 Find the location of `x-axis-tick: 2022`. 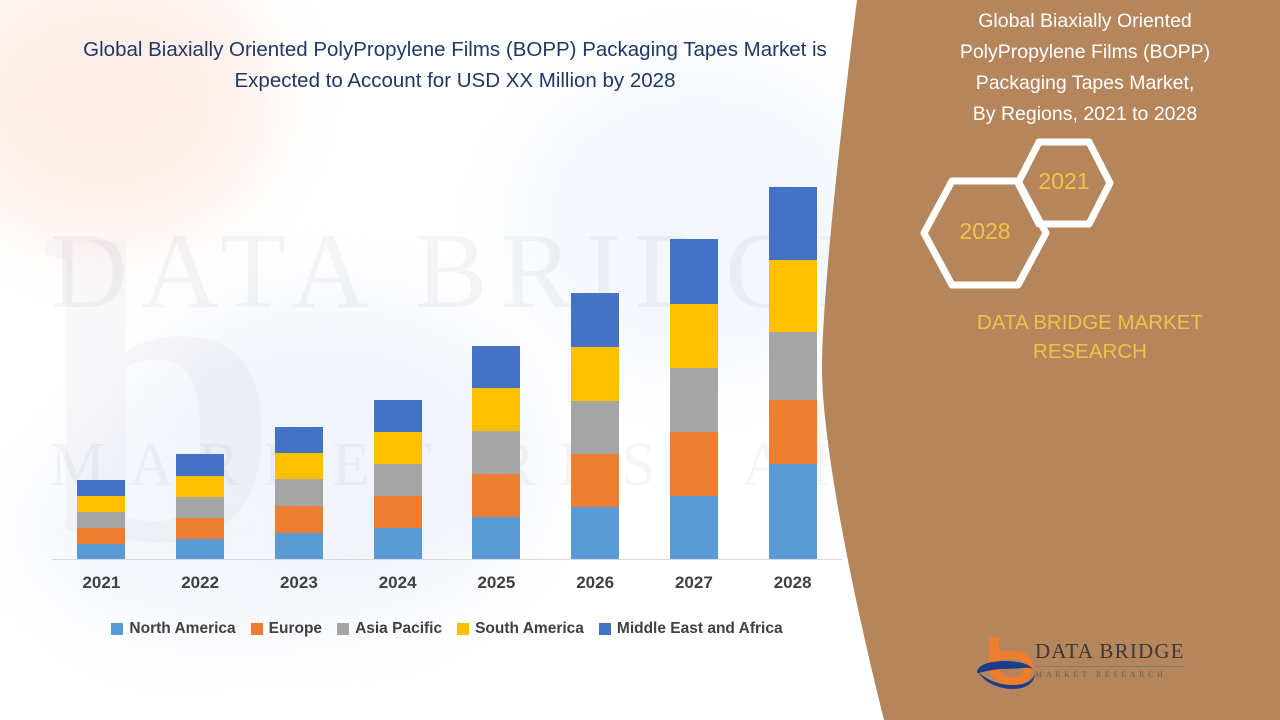

x-axis-tick: 2022 is located at coordinates (200, 582).